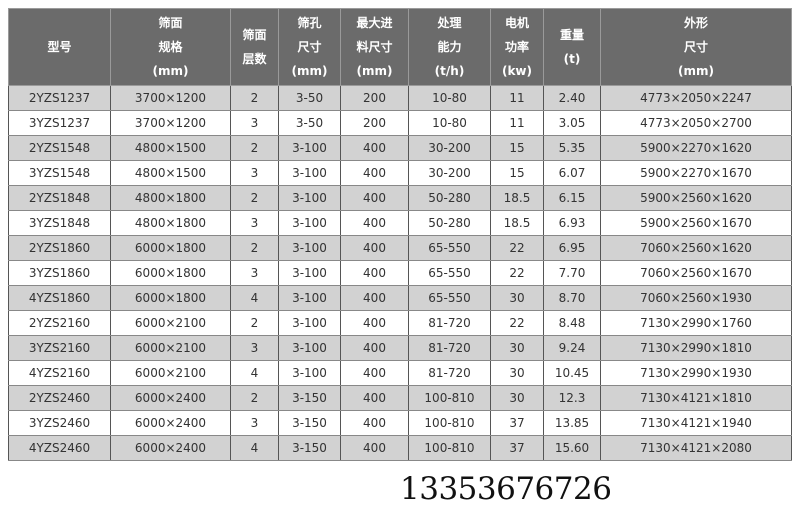 The width and height of the screenshot is (800, 515). Describe the element at coordinates (59, 348) in the screenshot. I see `table-cell: 3YZS2160` at that location.